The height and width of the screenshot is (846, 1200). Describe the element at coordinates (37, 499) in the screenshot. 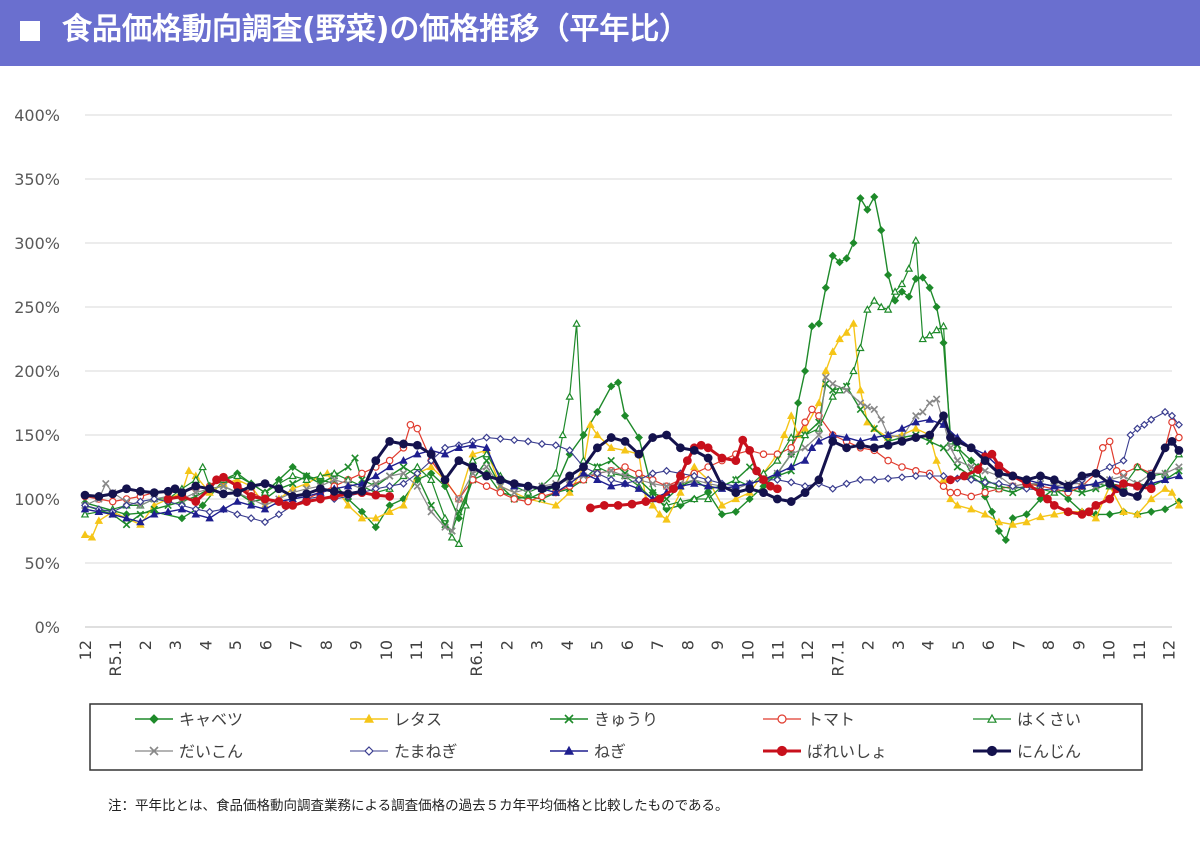

I see `y-tick-label: 100%` at that location.